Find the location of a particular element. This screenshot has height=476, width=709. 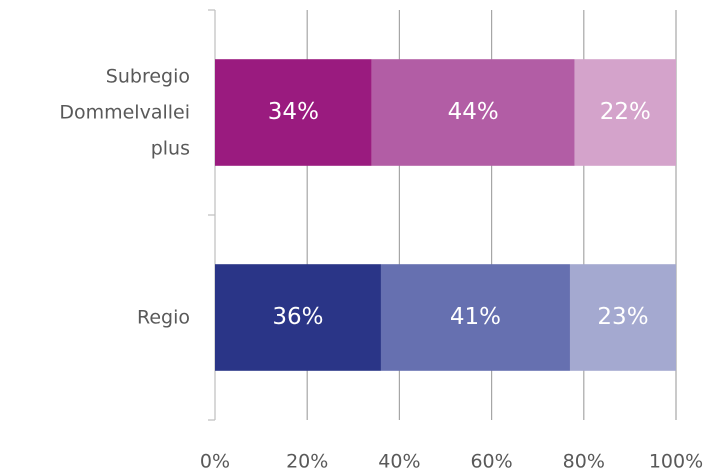

x-tick-label: 0% is located at coordinates (215, 462).